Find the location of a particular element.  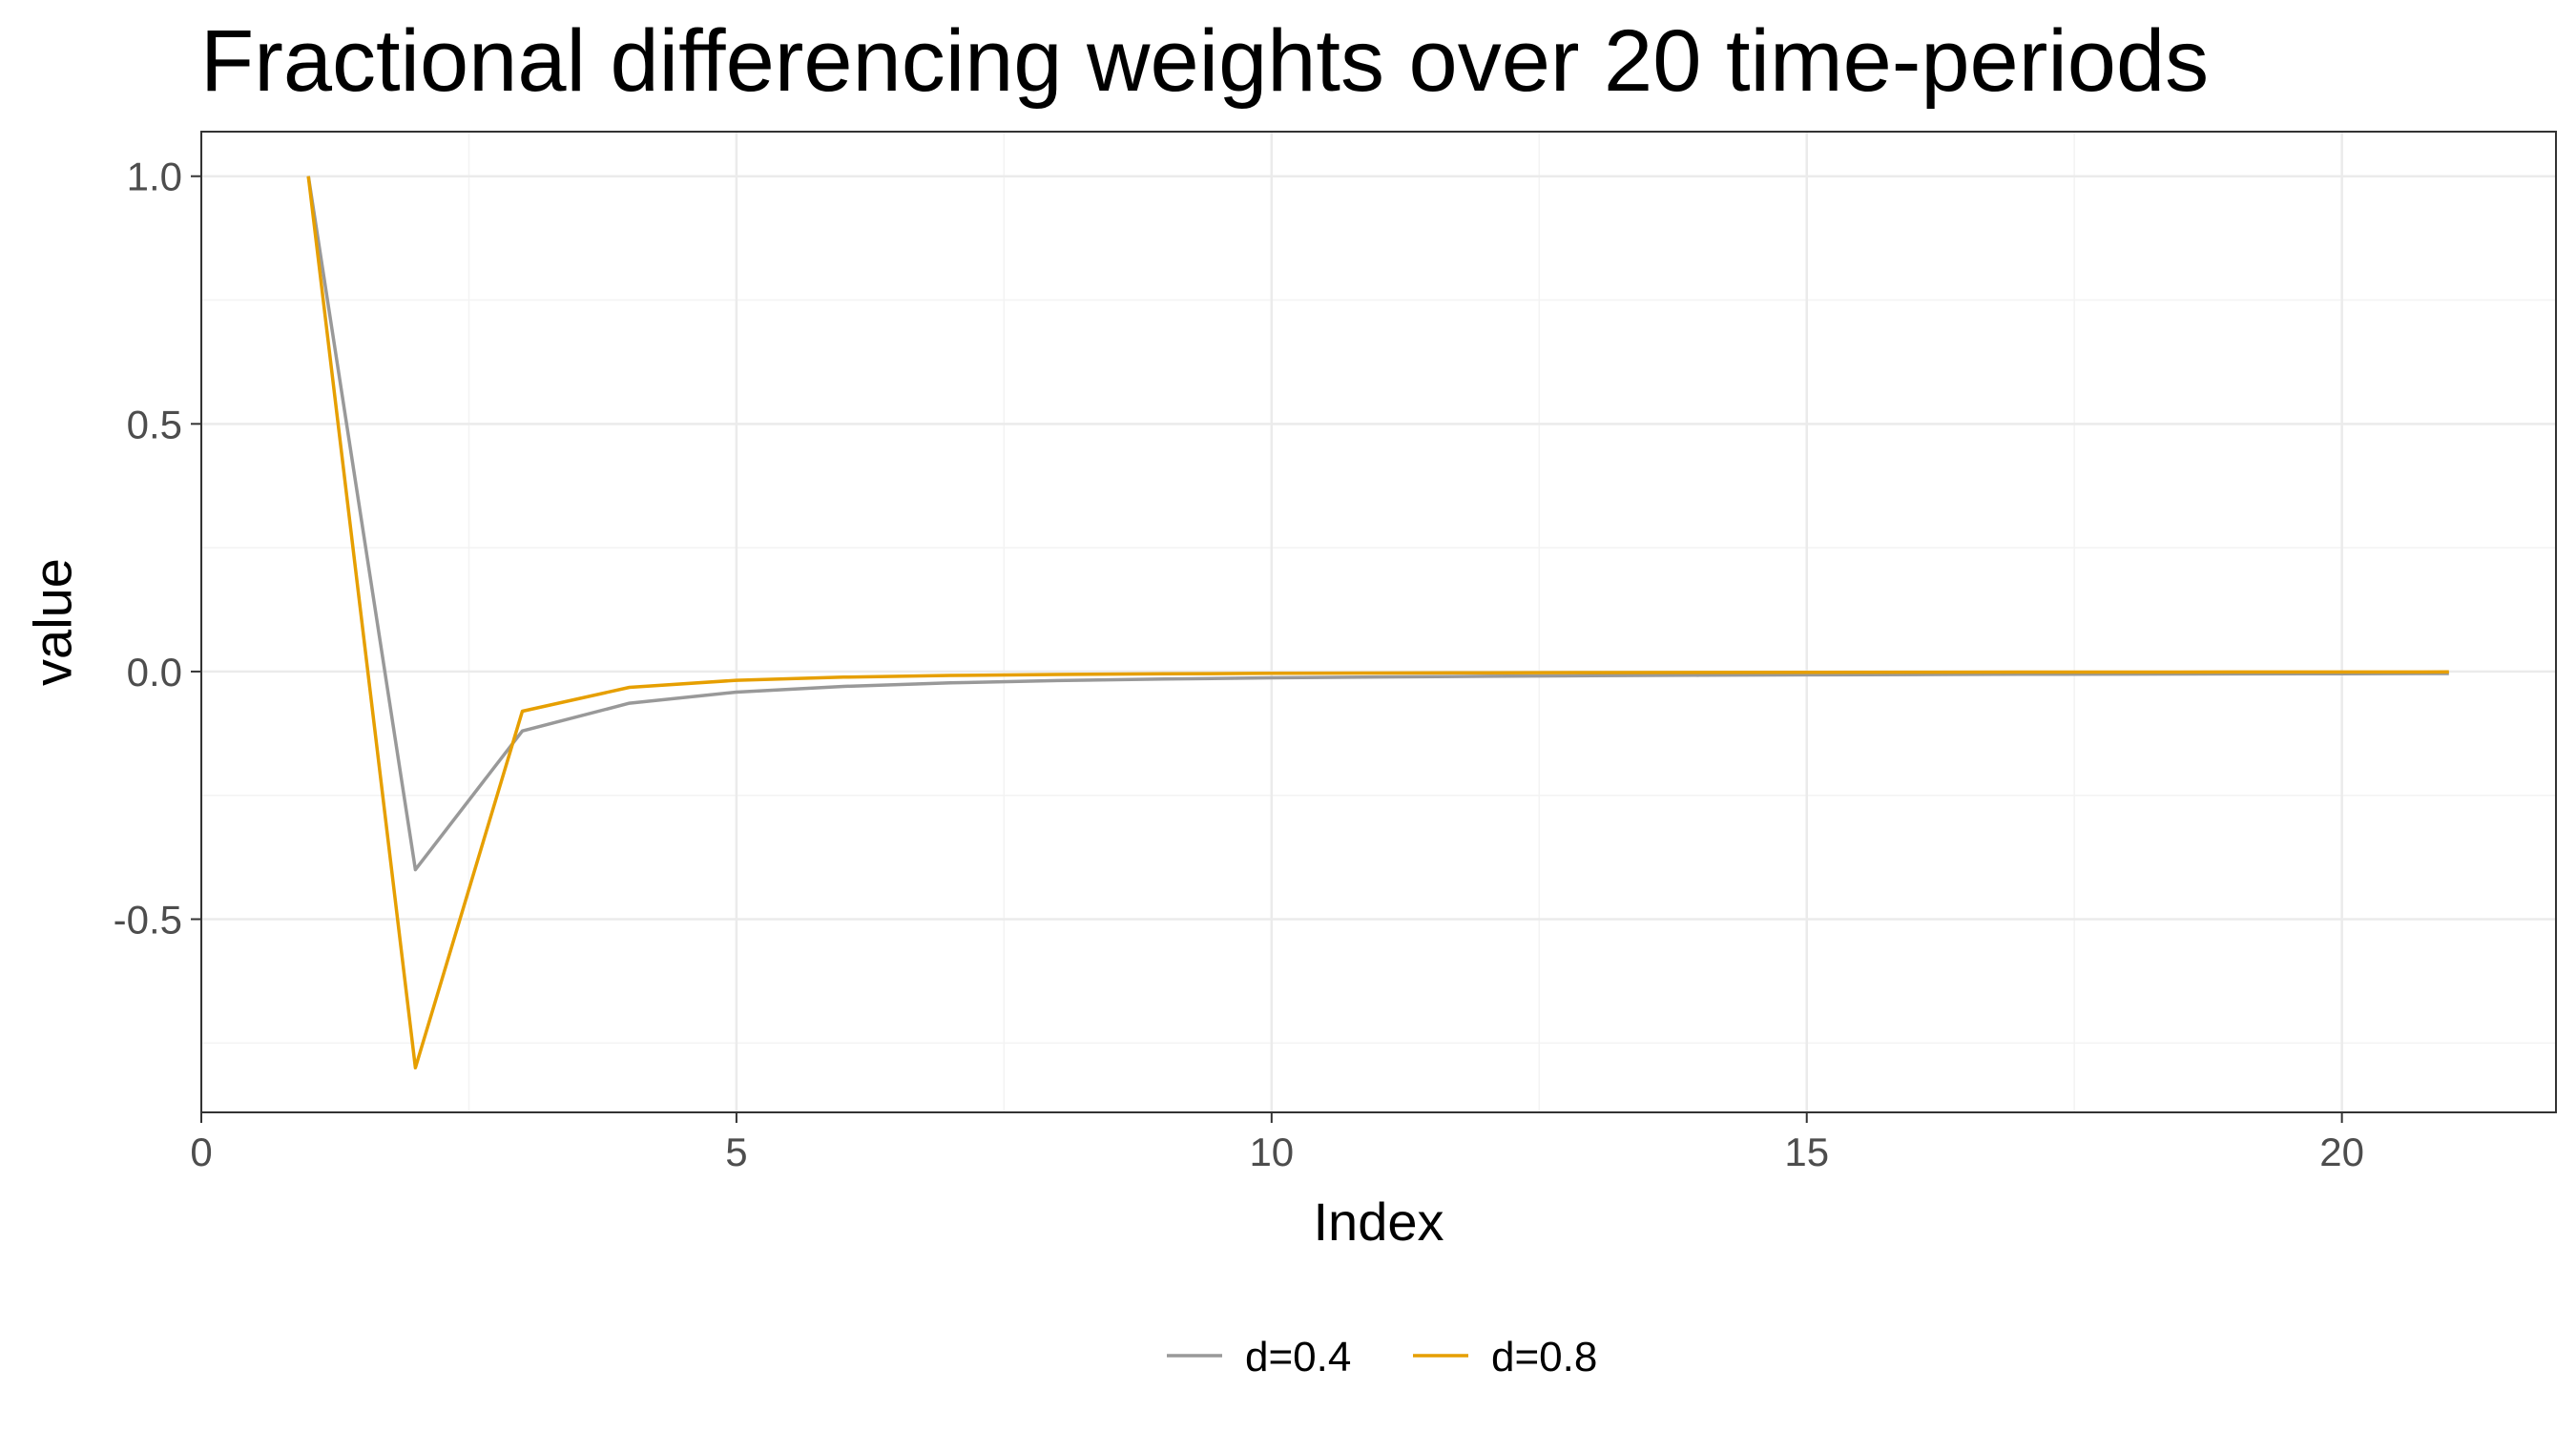

x-tick-label: 0 is located at coordinates (201, 1152).